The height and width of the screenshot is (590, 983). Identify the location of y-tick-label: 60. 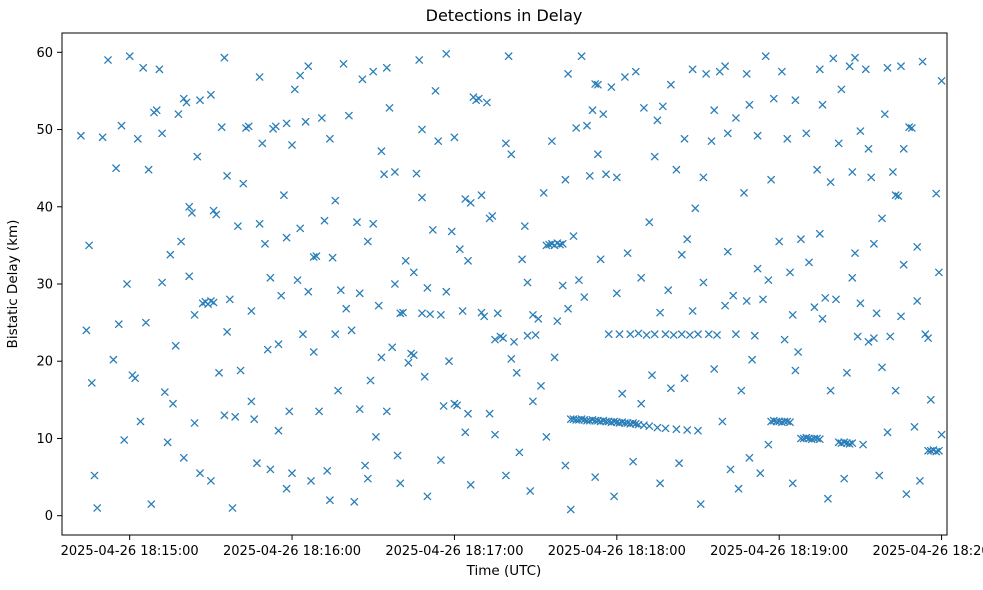
(44, 53).